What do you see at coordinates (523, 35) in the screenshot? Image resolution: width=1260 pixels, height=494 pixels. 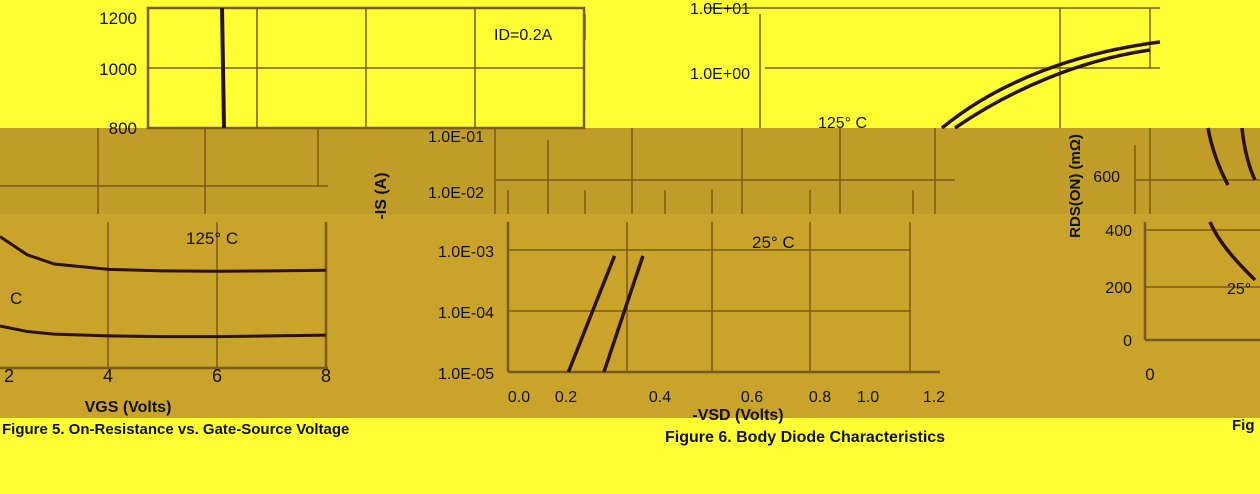 I see `left-annotation-id: ID=0.2A` at bounding box center [523, 35].